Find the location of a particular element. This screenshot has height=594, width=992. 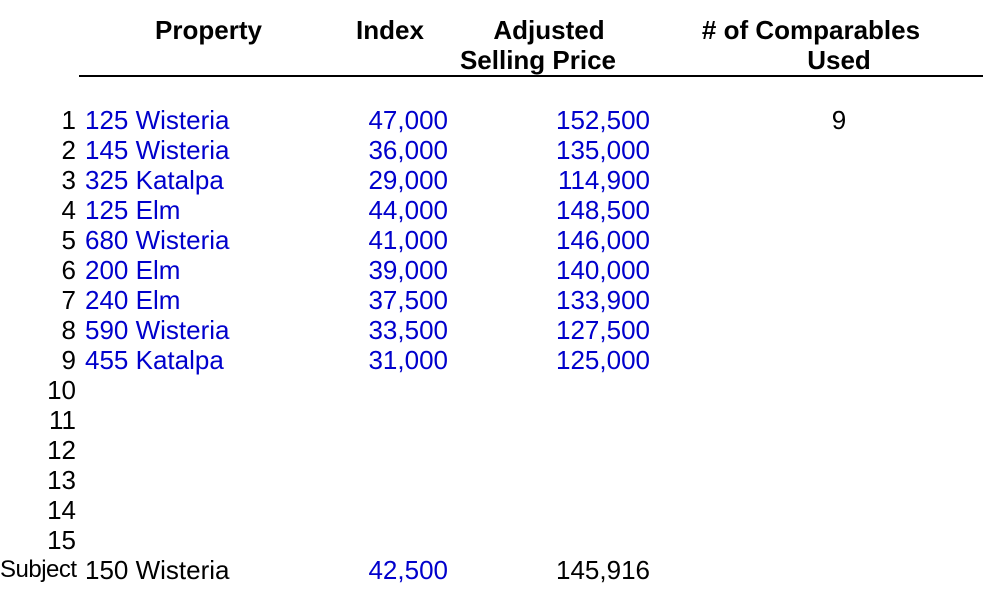

table-row: 4 125 Elm 44,000 148,500 is located at coordinates (496, 210).